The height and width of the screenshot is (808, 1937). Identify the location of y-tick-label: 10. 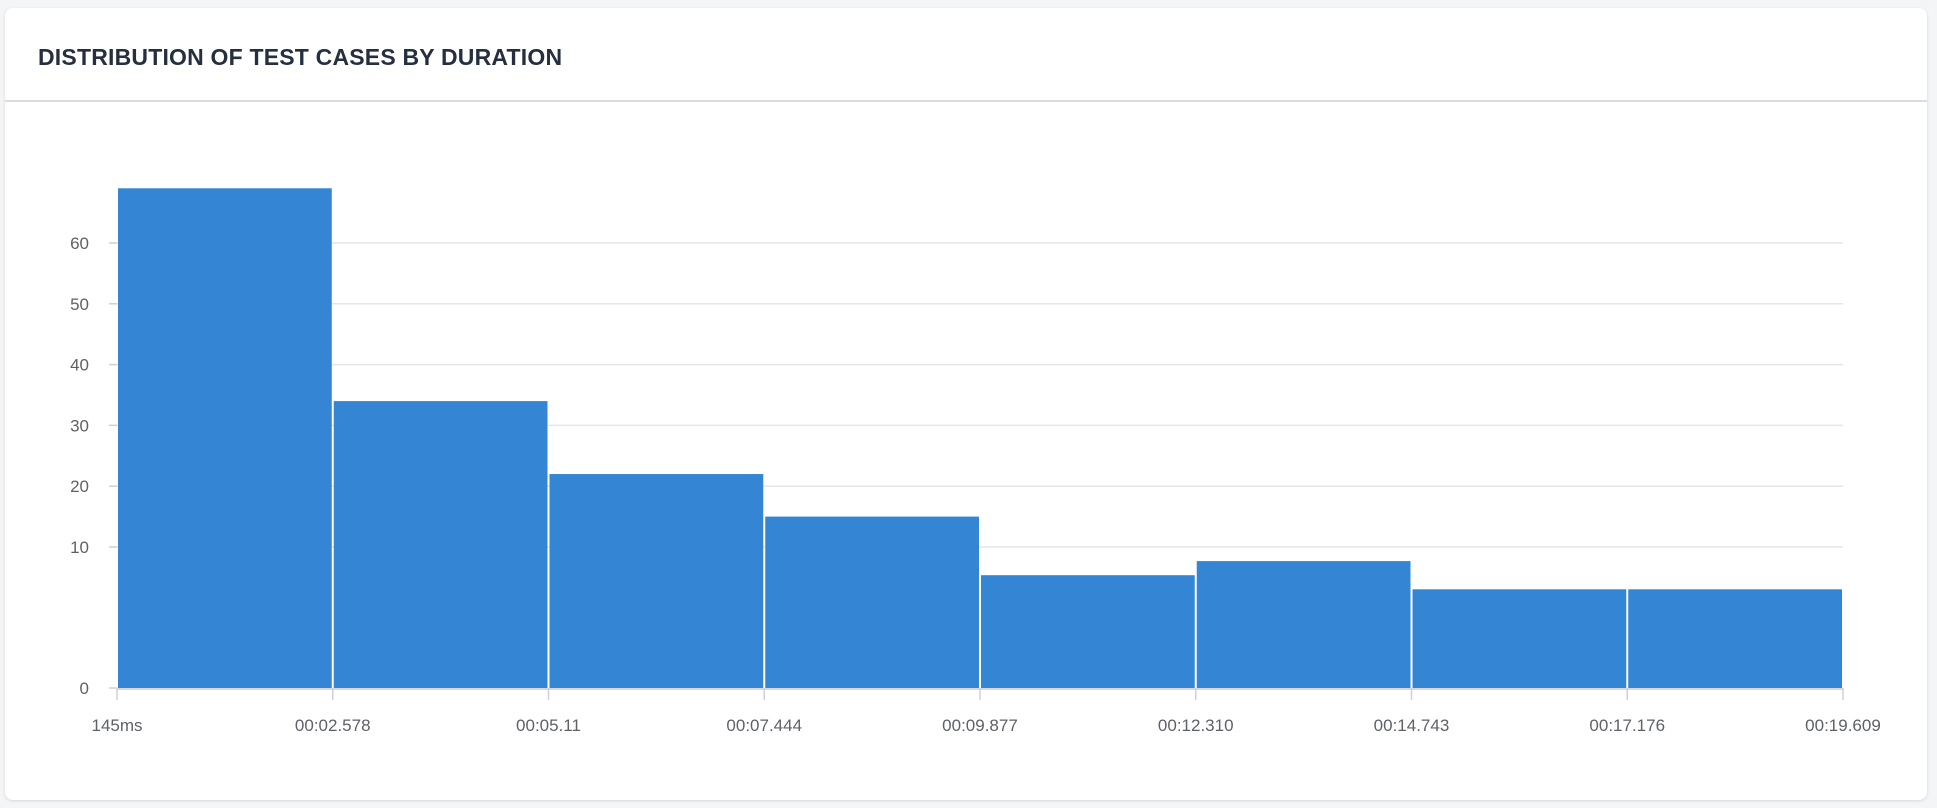
(79, 547).